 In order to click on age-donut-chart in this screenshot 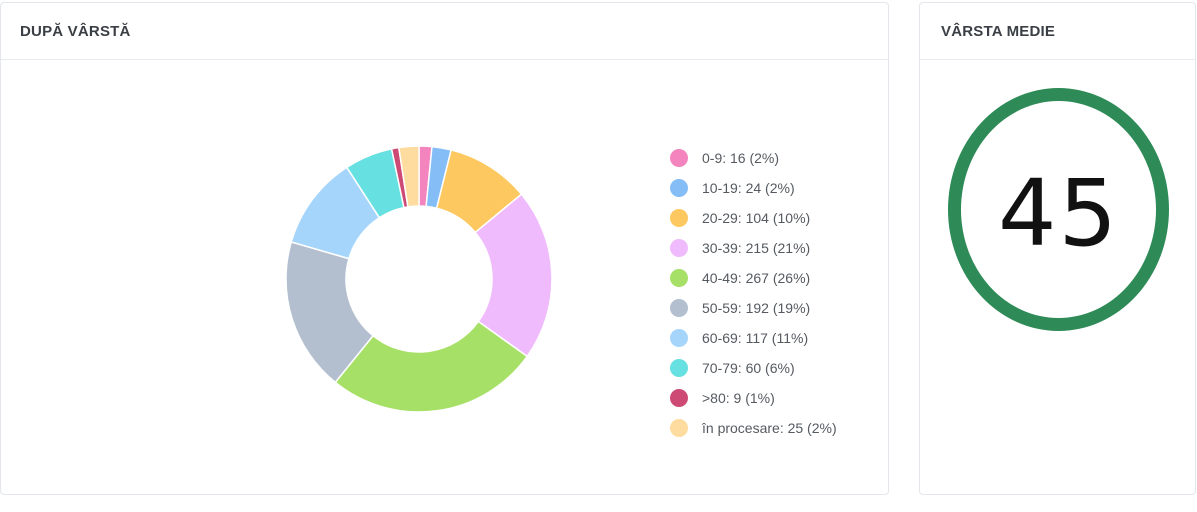, I will do `click(419, 279)`.